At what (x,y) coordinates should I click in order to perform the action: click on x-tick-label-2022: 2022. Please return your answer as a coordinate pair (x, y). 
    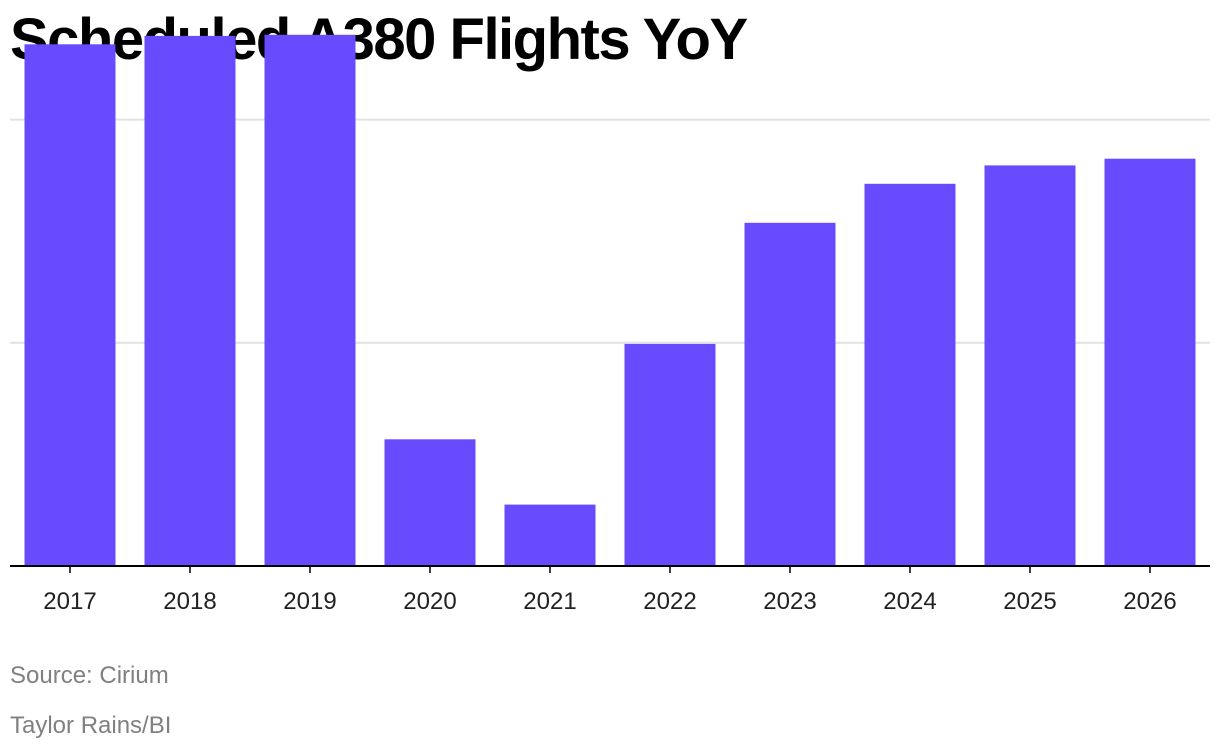
    Looking at the image, I should click on (669, 601).